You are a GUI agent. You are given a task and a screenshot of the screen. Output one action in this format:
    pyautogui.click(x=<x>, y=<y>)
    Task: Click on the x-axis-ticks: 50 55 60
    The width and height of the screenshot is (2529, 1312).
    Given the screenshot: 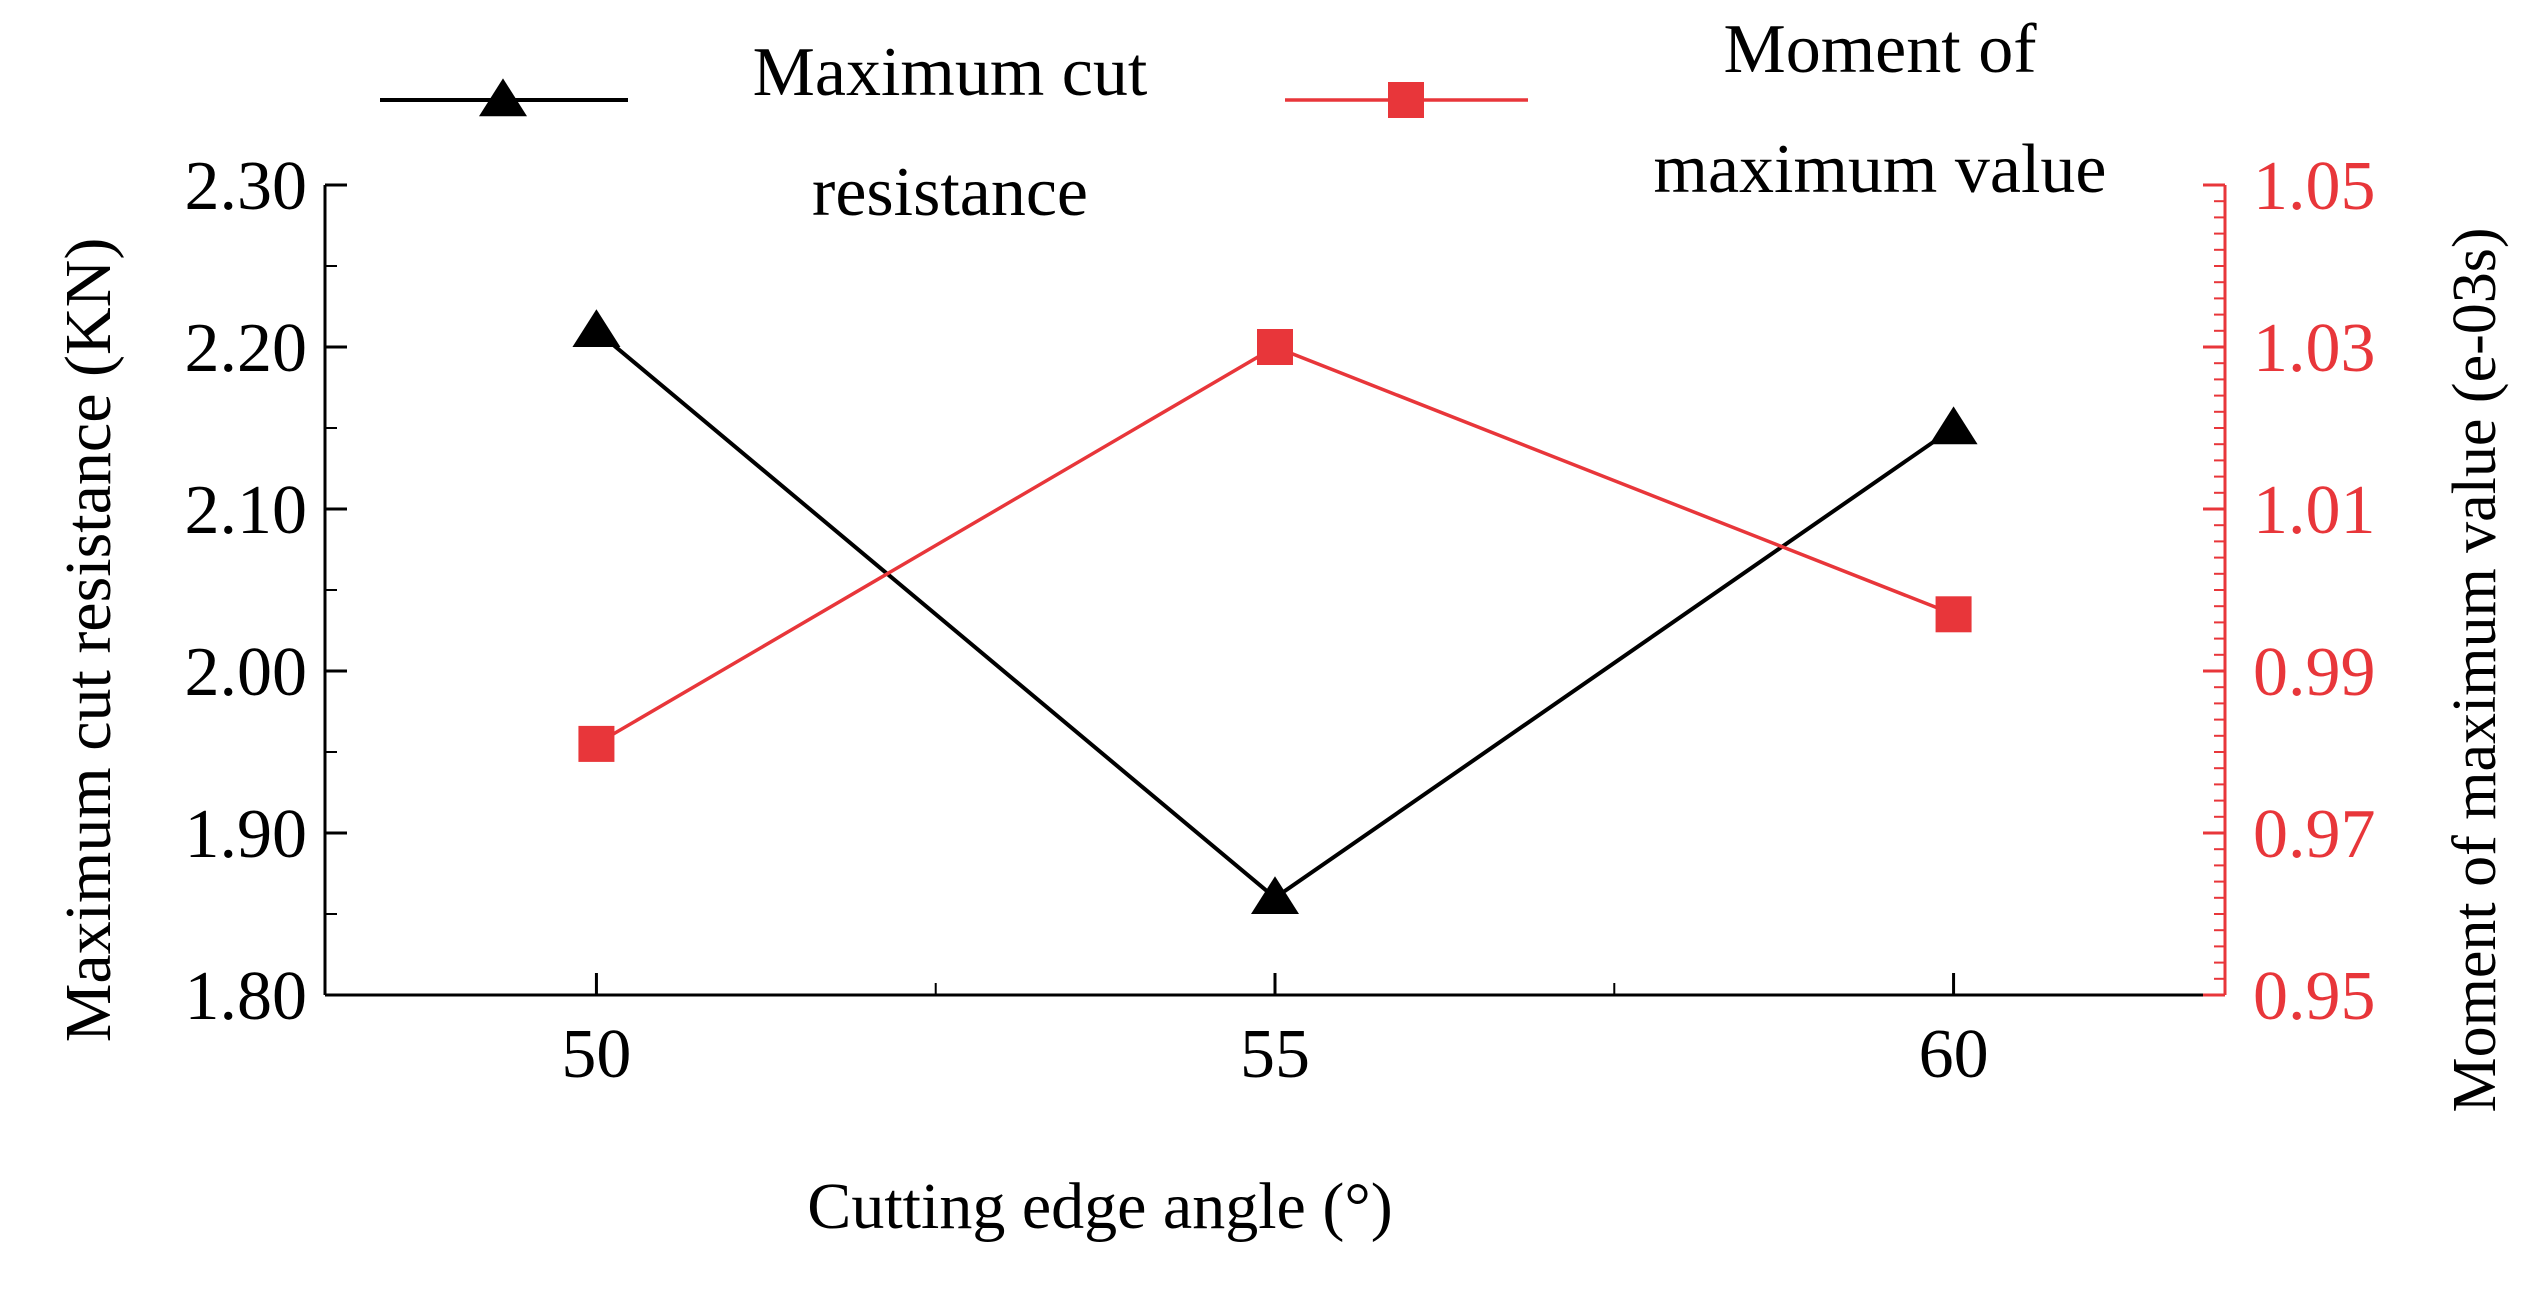 What is the action you would take?
    pyautogui.click(x=1275, y=1033)
    